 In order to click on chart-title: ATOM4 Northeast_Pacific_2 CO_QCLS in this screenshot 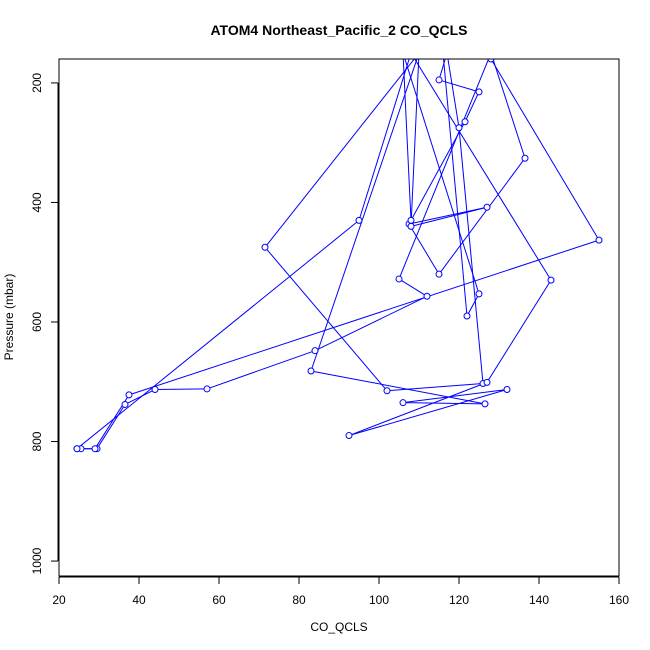, I will do `click(338, 30)`.